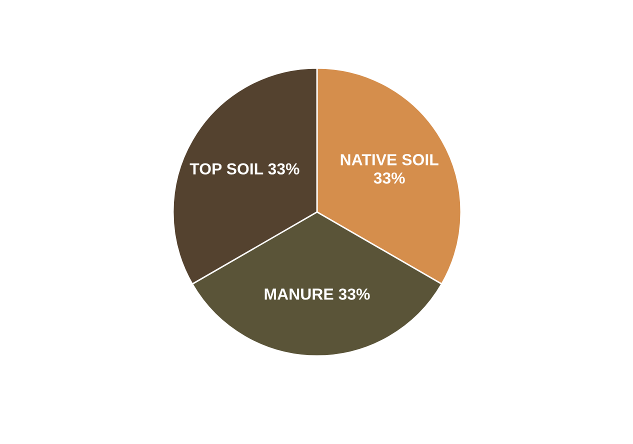  What do you see at coordinates (389, 160) in the screenshot?
I see `slice-label: NATIVE SOIL` at bounding box center [389, 160].